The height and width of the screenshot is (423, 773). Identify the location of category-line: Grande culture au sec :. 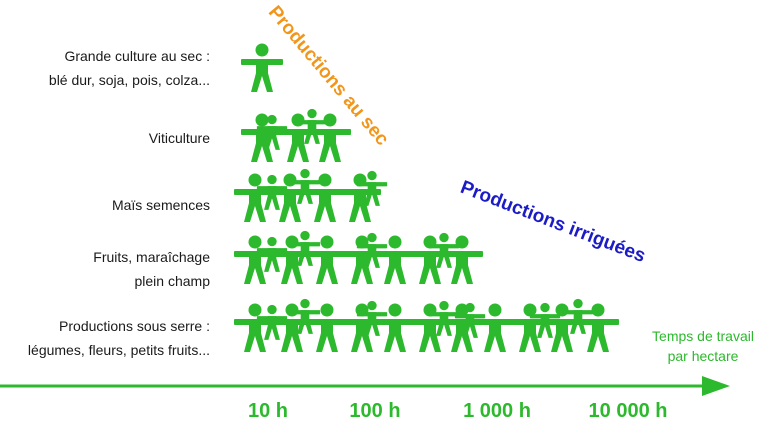
(137, 56).